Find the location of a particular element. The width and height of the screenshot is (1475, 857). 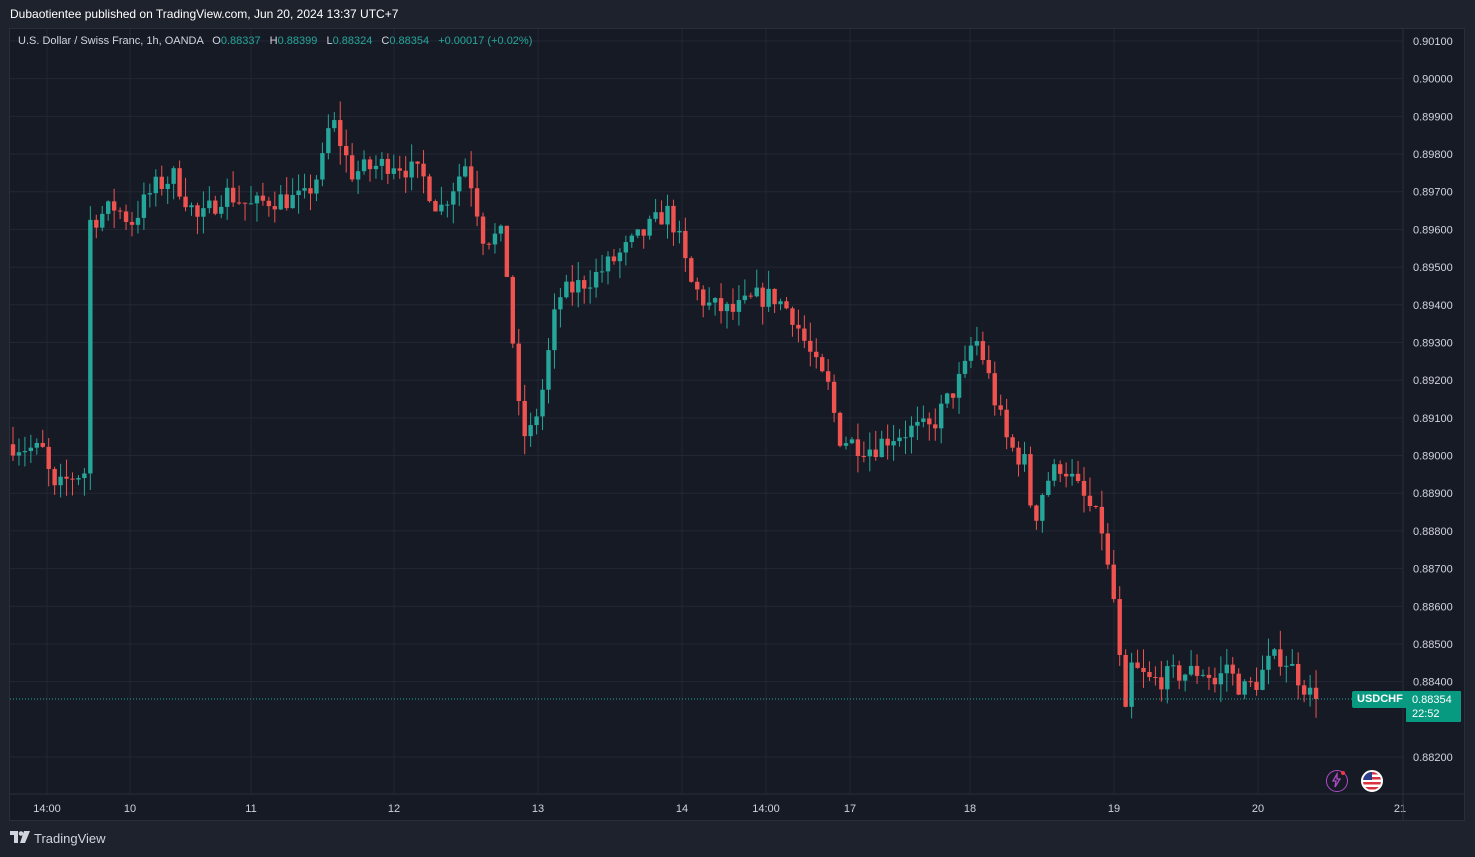

tradingview-logo-icon is located at coordinates (20, 839).